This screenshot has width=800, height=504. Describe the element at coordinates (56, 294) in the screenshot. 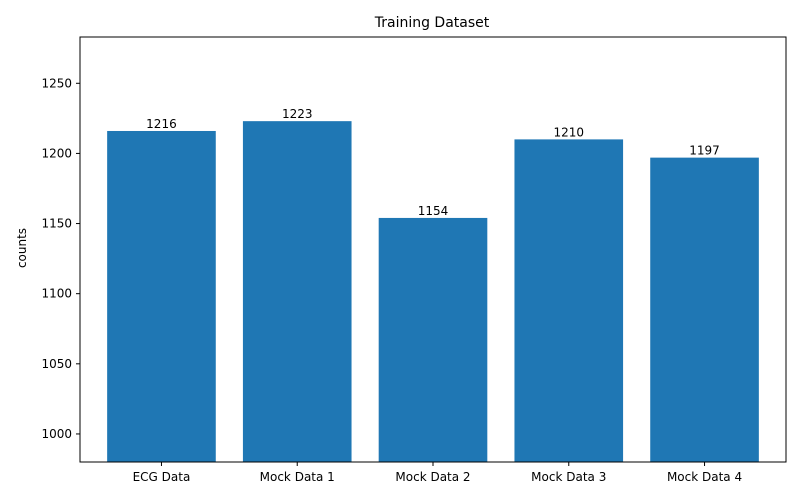

I see `y-tick-label-3: 1100` at that location.